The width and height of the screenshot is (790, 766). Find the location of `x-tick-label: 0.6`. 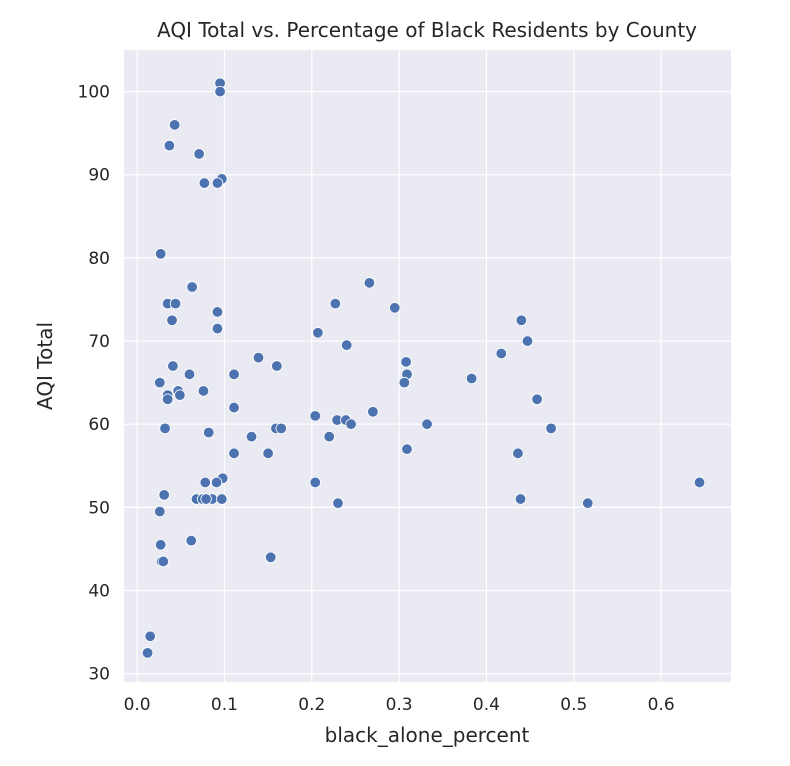

x-tick-label: 0.6 is located at coordinates (661, 705).